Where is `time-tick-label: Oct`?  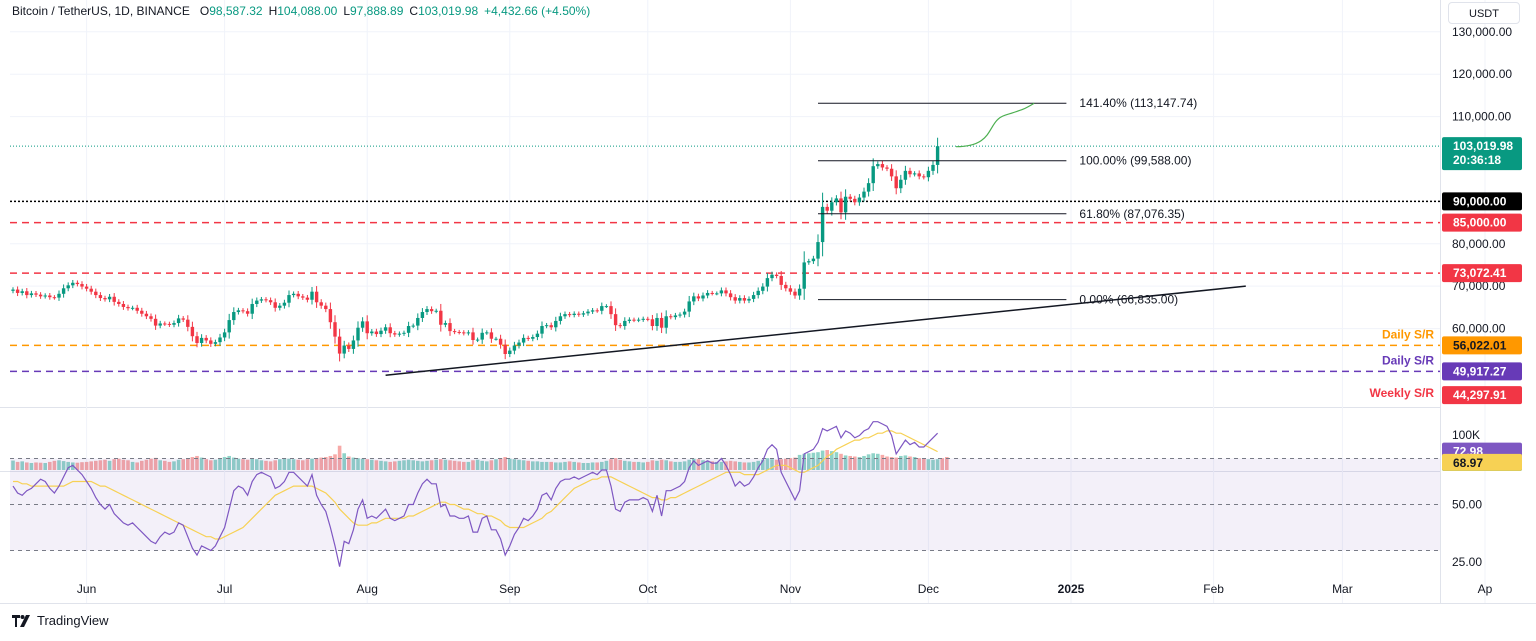
time-tick-label: Oct is located at coordinates (647, 589).